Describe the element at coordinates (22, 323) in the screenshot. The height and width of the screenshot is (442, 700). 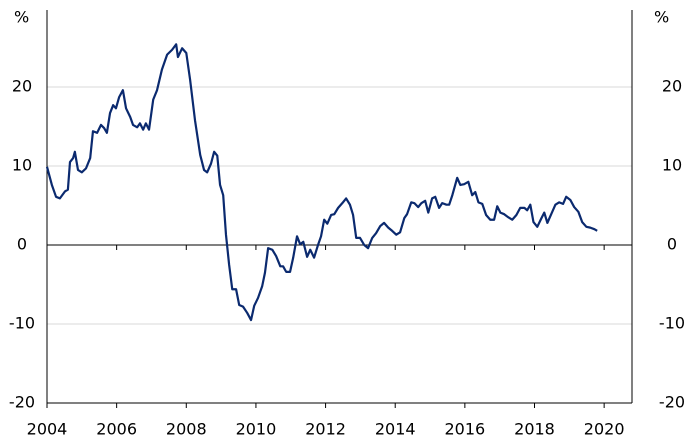
I see `y-tick-label: -10` at that location.